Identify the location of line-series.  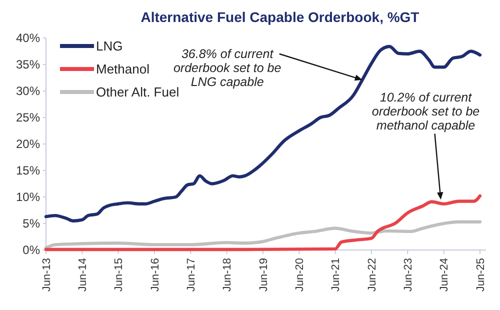
(263, 235).